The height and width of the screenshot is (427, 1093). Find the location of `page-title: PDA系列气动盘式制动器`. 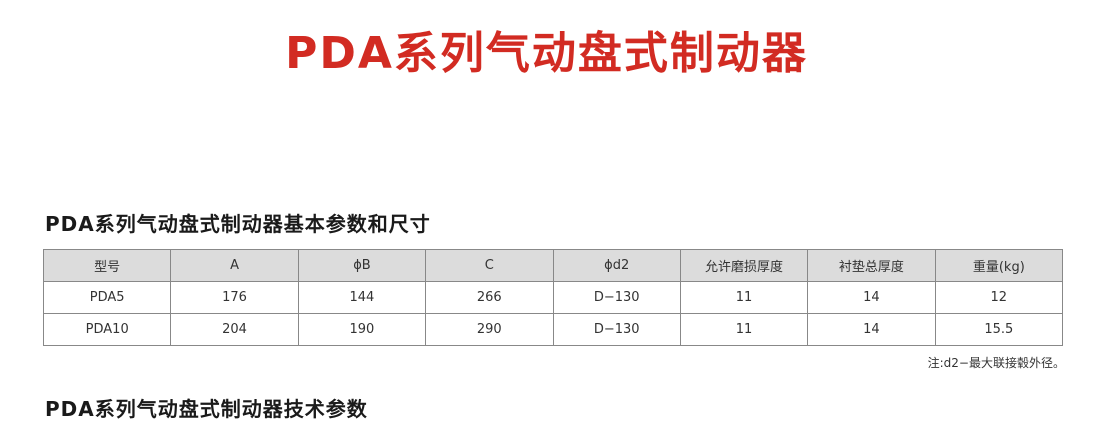

page-title: PDA系列气动盘式制动器 is located at coordinates (546, 53).